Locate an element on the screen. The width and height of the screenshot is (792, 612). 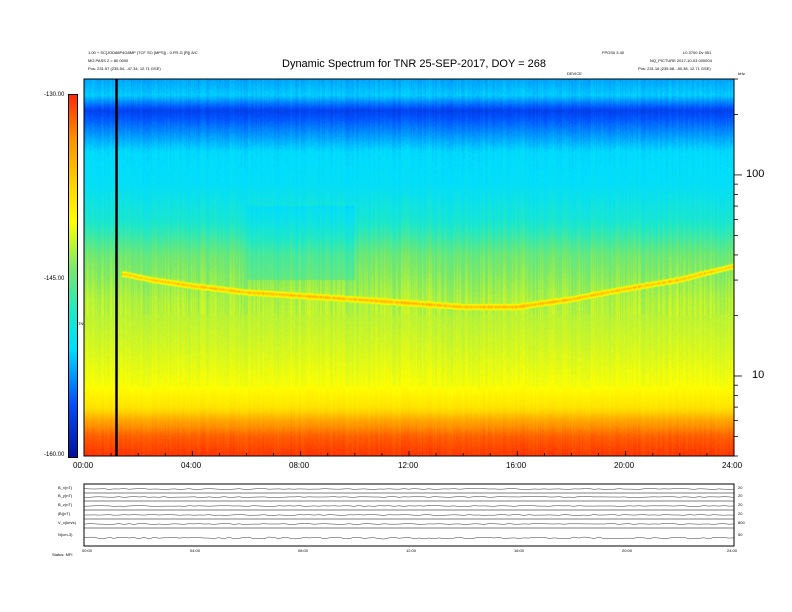
lower-row-label-5: N(cm-3) is located at coordinates (65, 534).